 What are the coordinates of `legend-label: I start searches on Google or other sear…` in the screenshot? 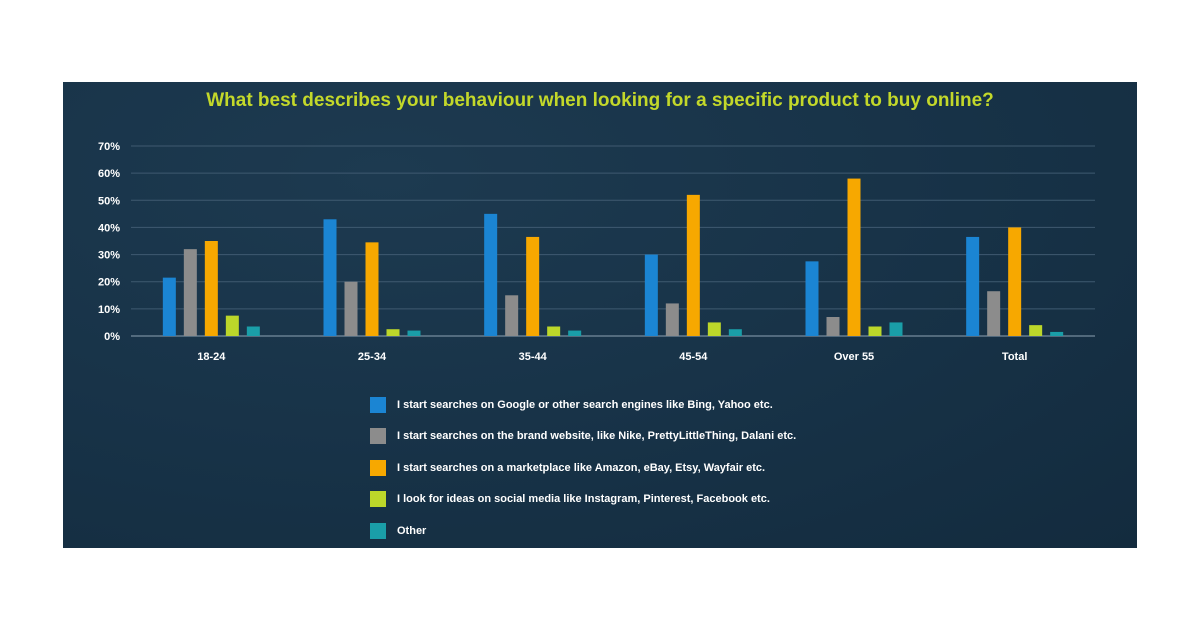 It's located at (585, 404).